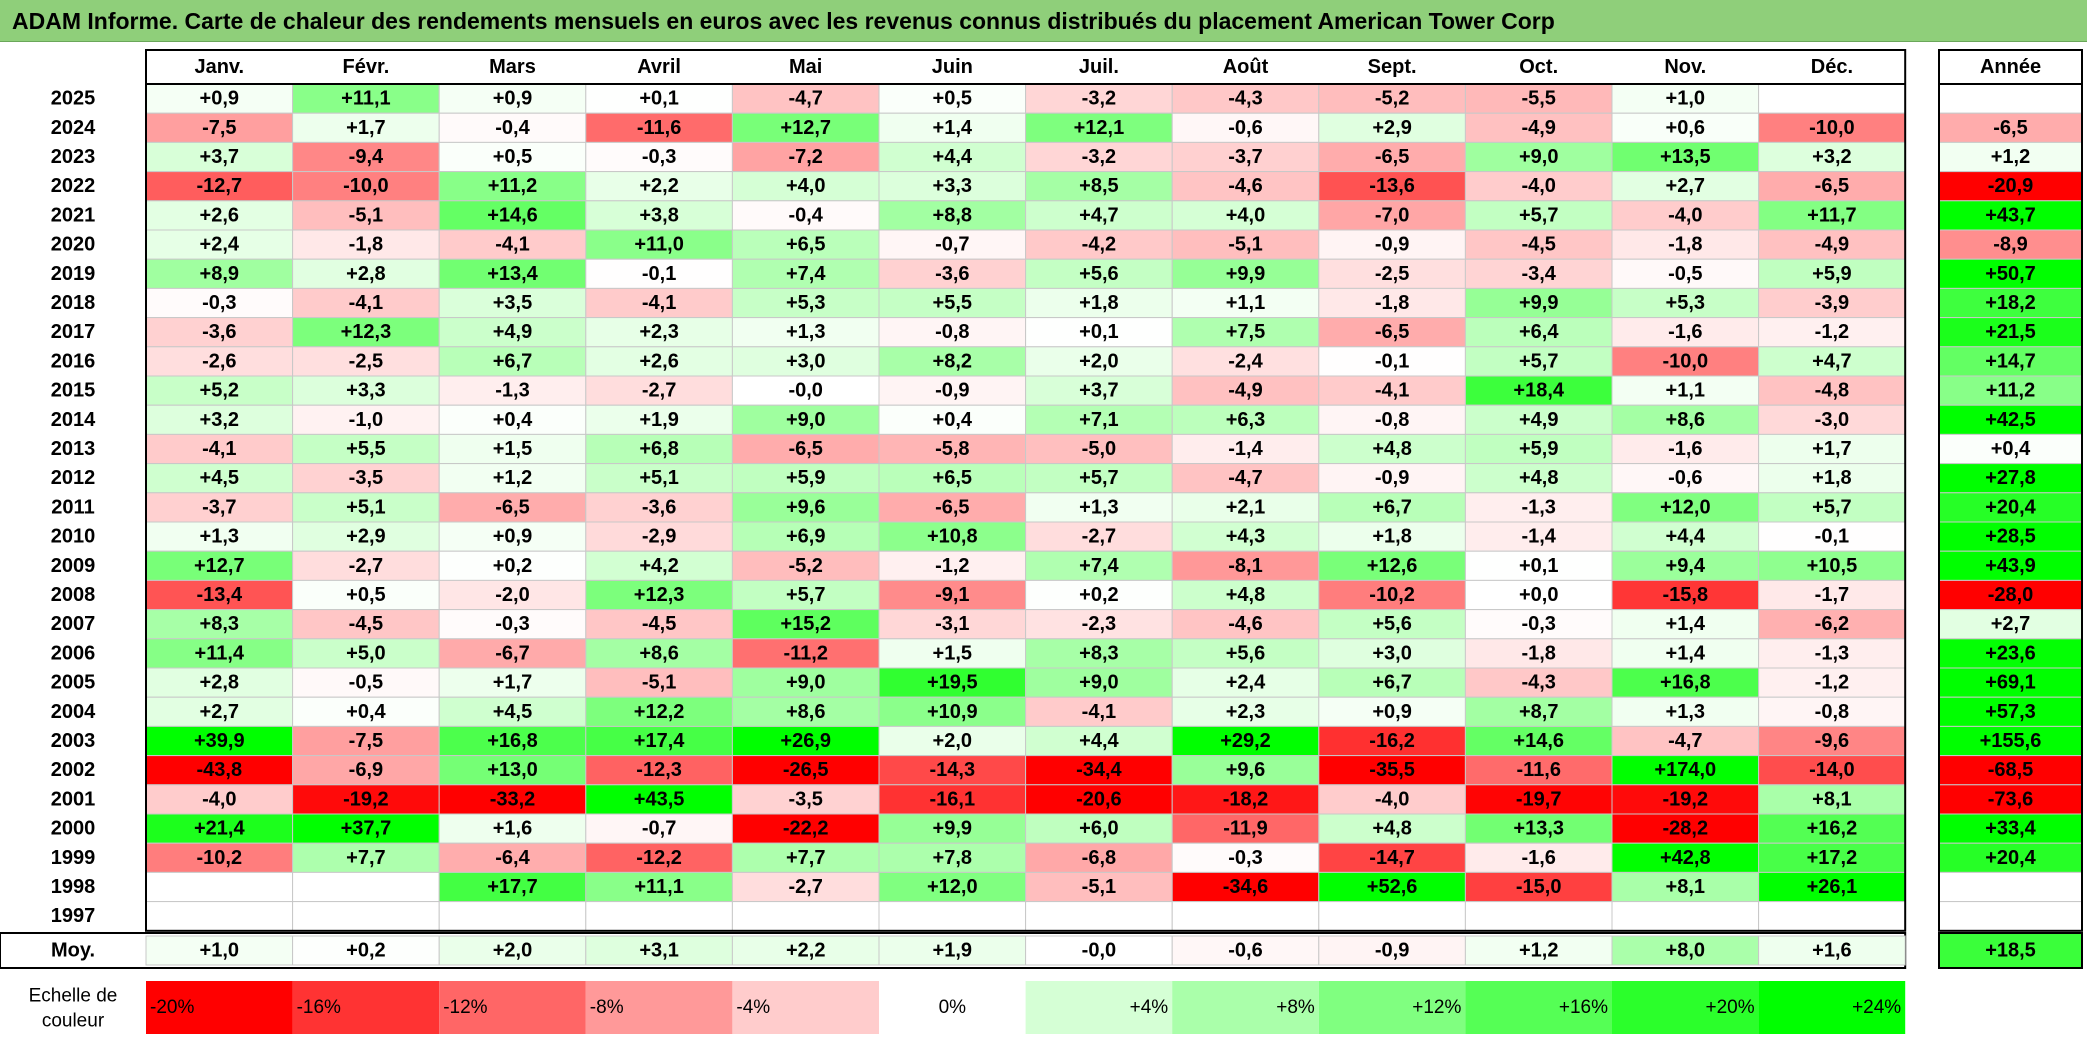  I want to click on cell-value-1999-7: -0,3, so click(1245, 858).